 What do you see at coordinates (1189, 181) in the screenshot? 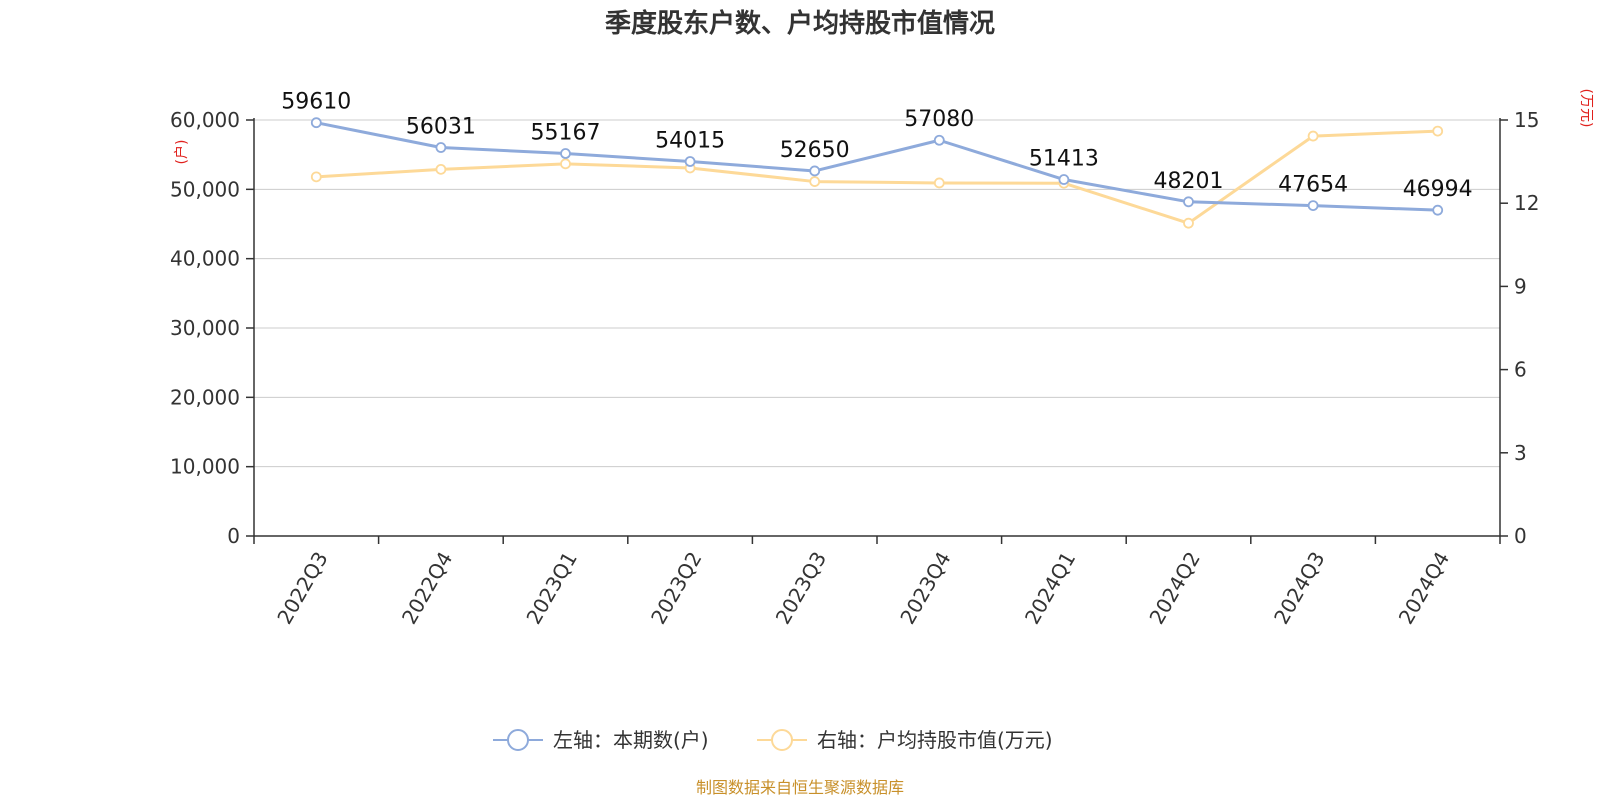
I see `data-label: 48201` at bounding box center [1189, 181].